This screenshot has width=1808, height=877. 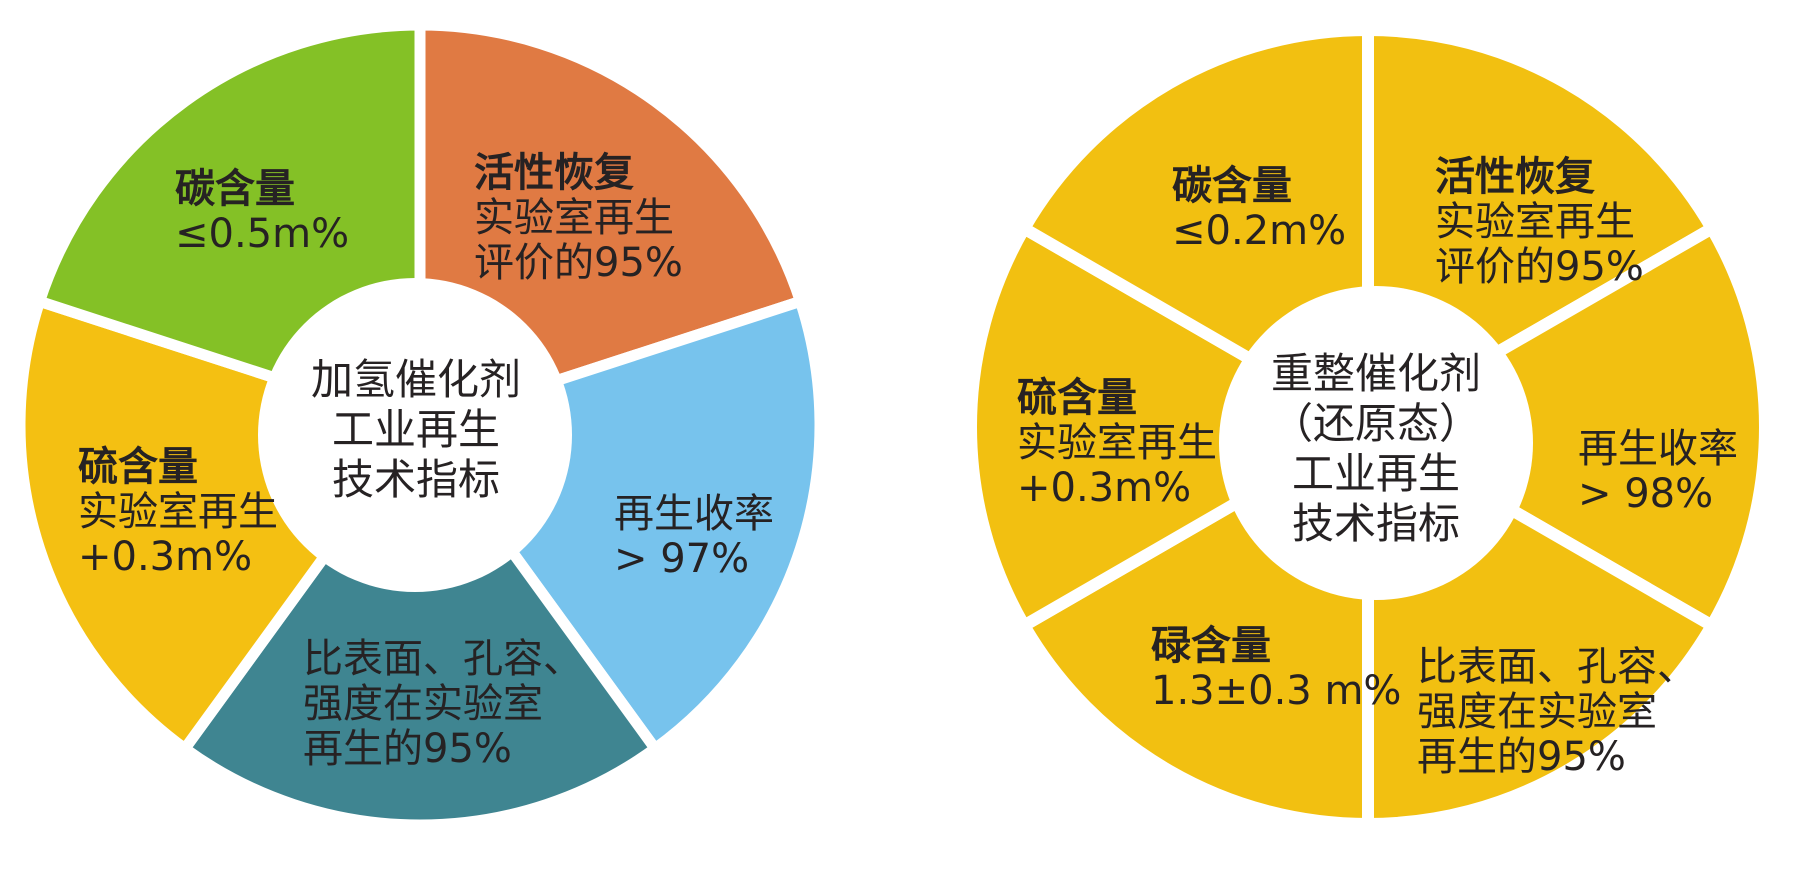 I want to click on center-label-line: 重整催化剂, so click(x=1376, y=373).